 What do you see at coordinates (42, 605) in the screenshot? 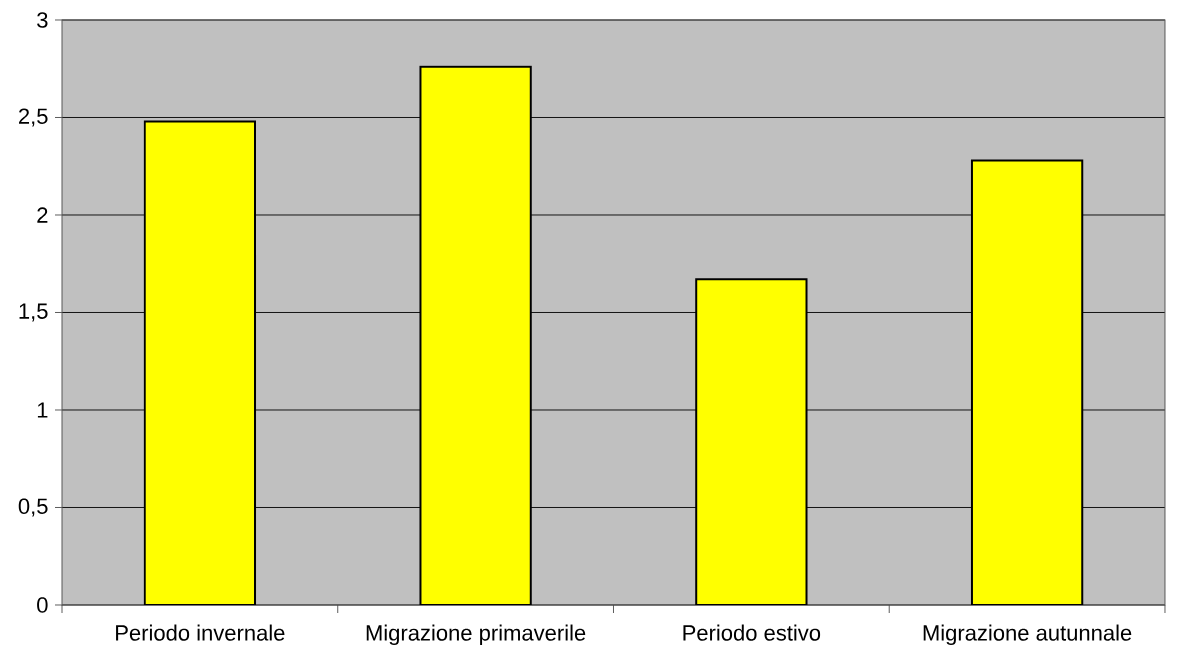
I see `y-tick-label: 0` at bounding box center [42, 605].